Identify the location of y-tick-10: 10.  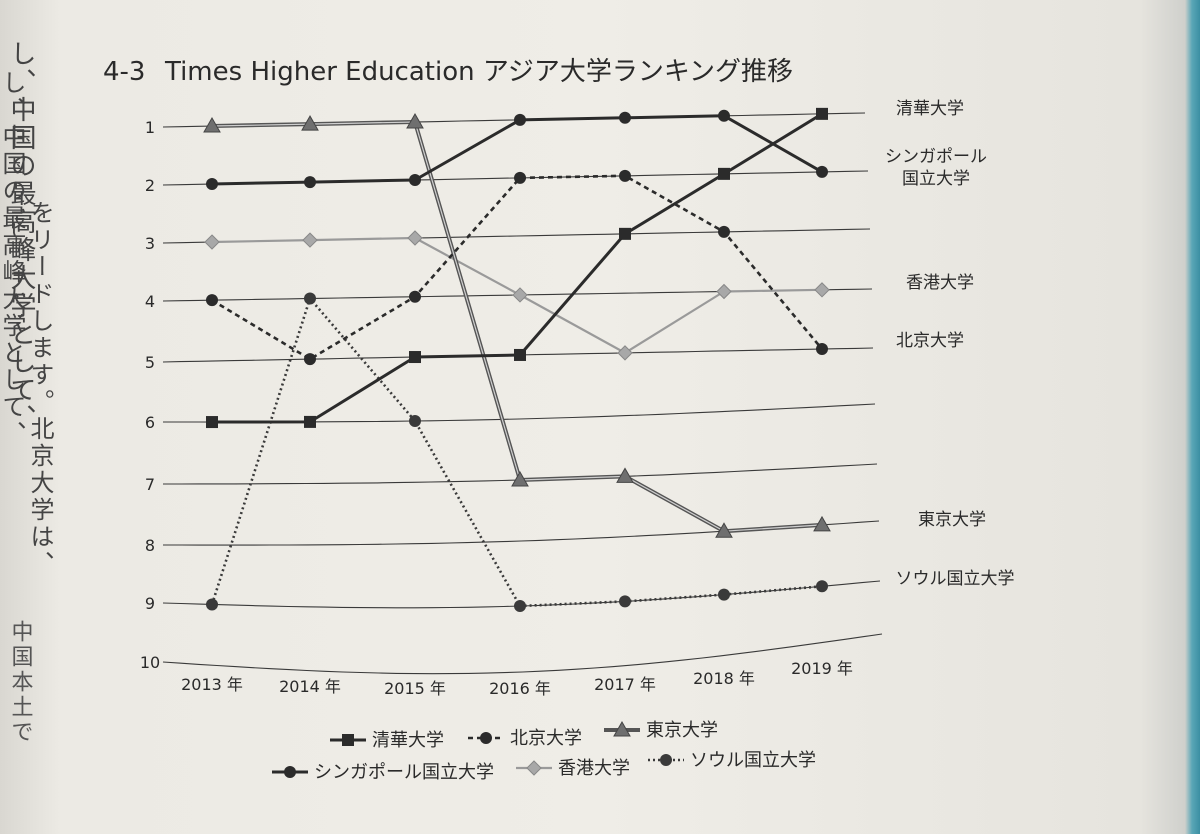
(150, 662).